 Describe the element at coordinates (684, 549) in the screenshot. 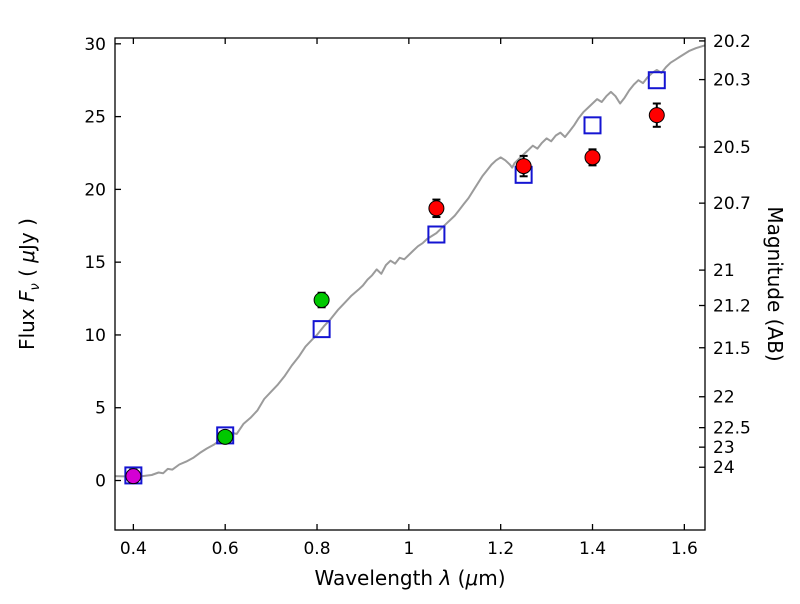

I see `x-tick-label: 1.6` at that location.